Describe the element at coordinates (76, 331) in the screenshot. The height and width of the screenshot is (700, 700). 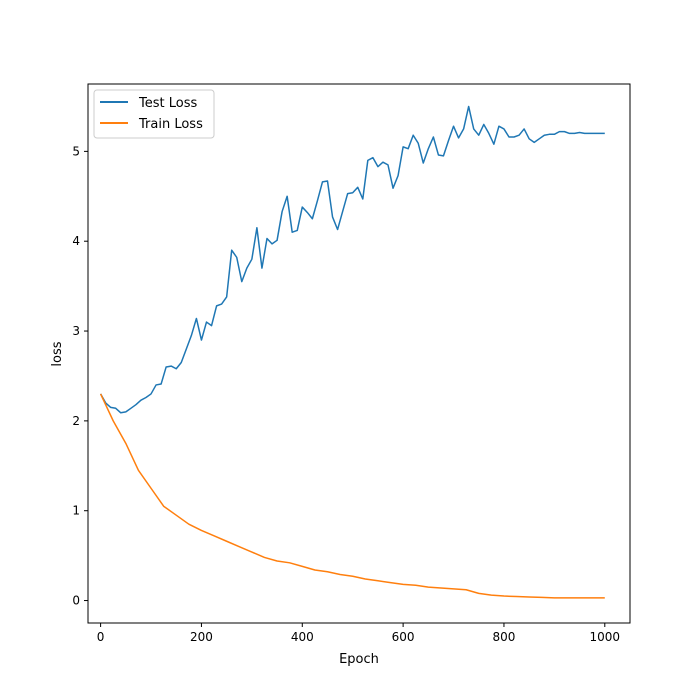
I see `y-tick-label: 3` at that location.